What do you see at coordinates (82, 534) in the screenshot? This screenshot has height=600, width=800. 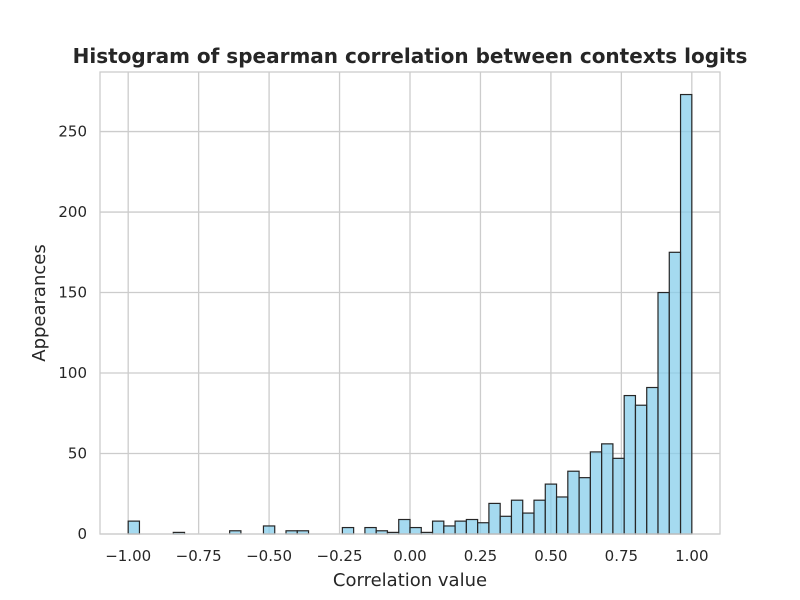 I see `y-tick-label: 0` at bounding box center [82, 534].